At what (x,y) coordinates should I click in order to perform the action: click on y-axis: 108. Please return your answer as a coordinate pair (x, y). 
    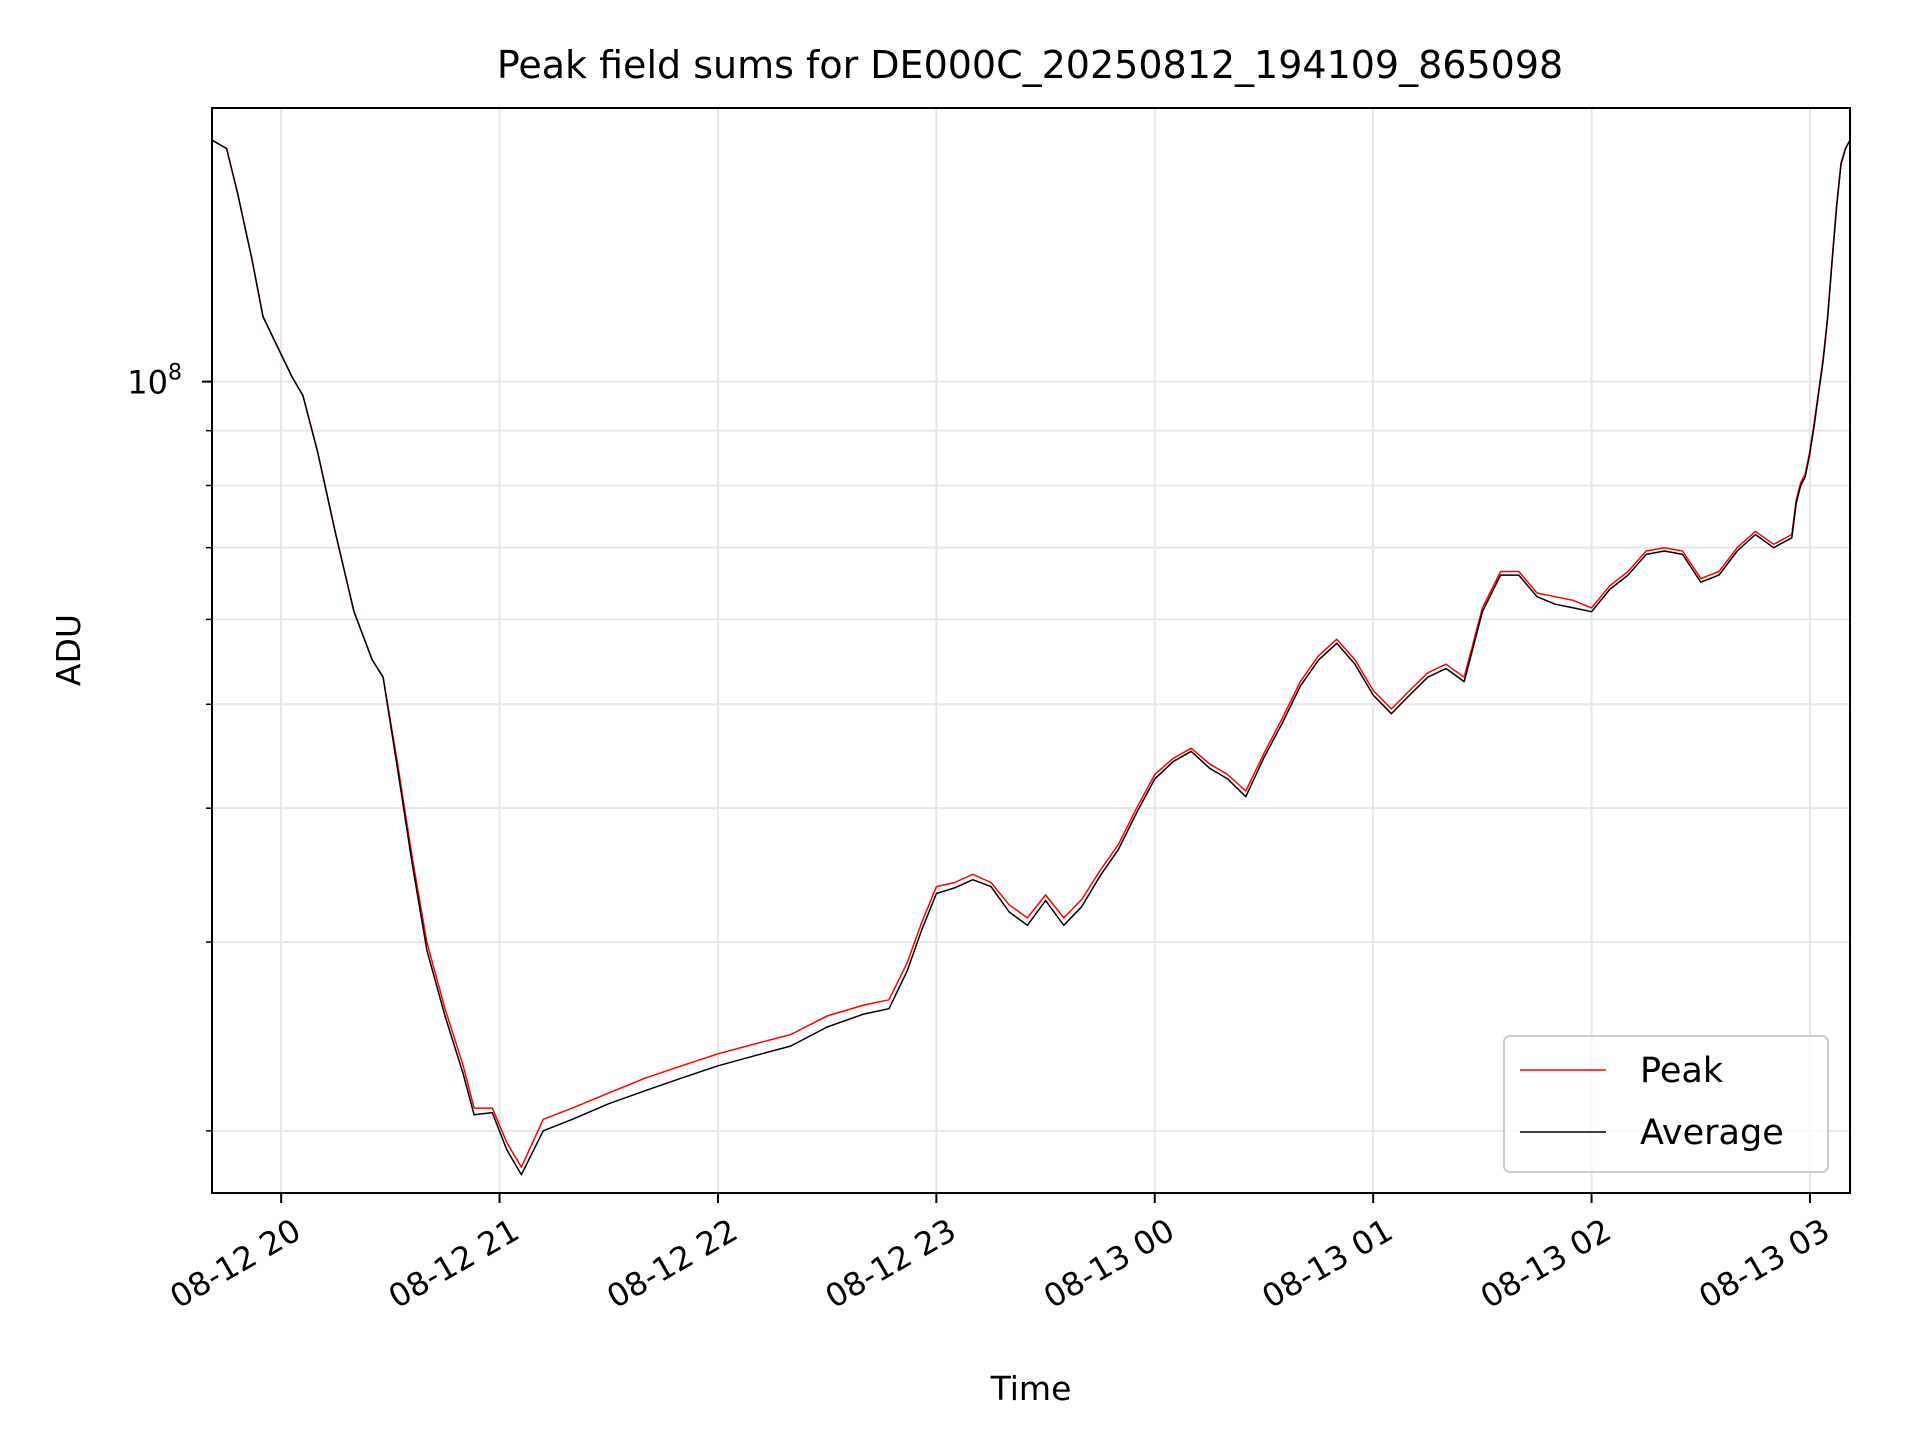
    Looking at the image, I should click on (169, 746).